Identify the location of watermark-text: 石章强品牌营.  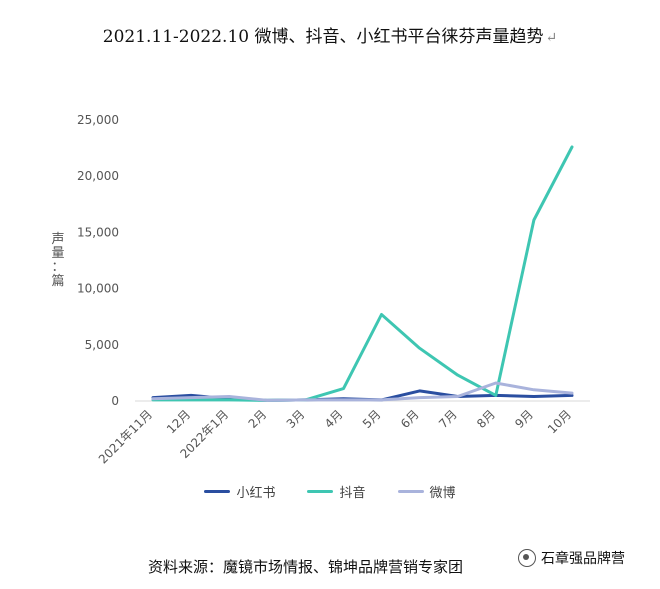
(583, 559).